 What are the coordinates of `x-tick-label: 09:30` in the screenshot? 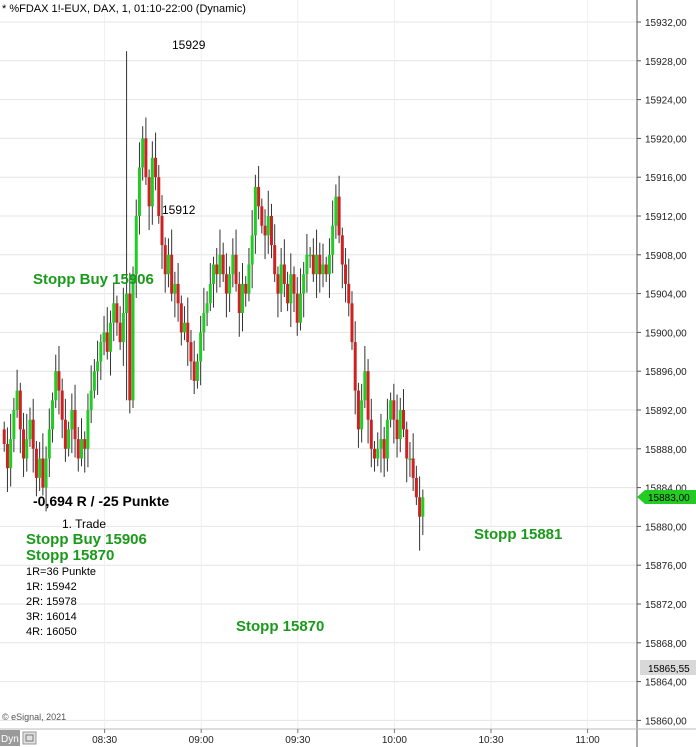 It's located at (297, 740).